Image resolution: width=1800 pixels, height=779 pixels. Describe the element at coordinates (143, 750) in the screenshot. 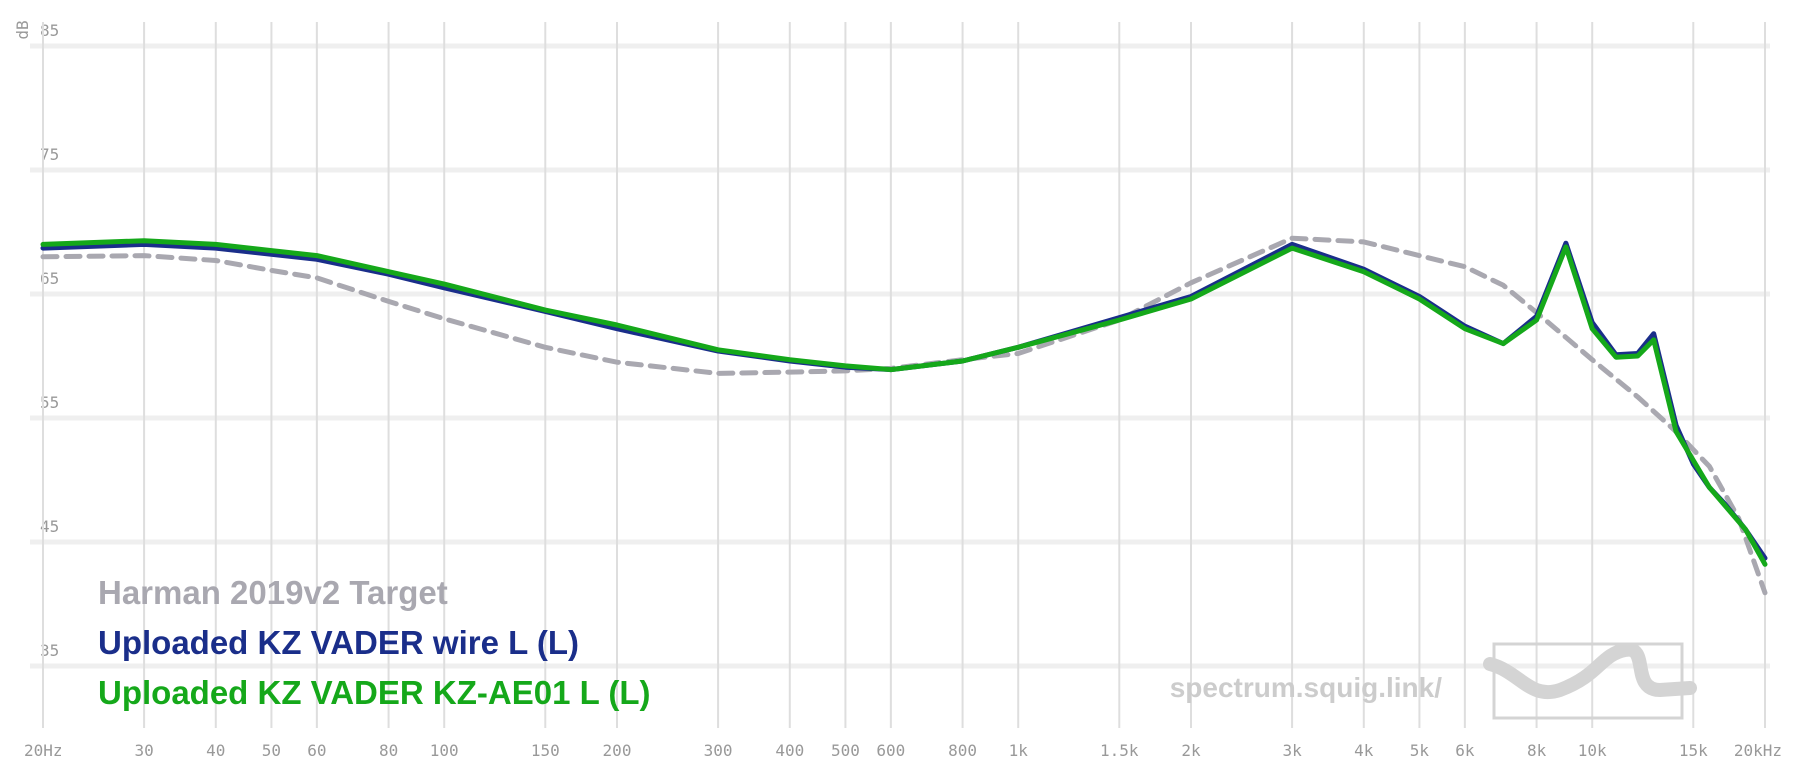

I see `x-tick-label: 30` at that location.